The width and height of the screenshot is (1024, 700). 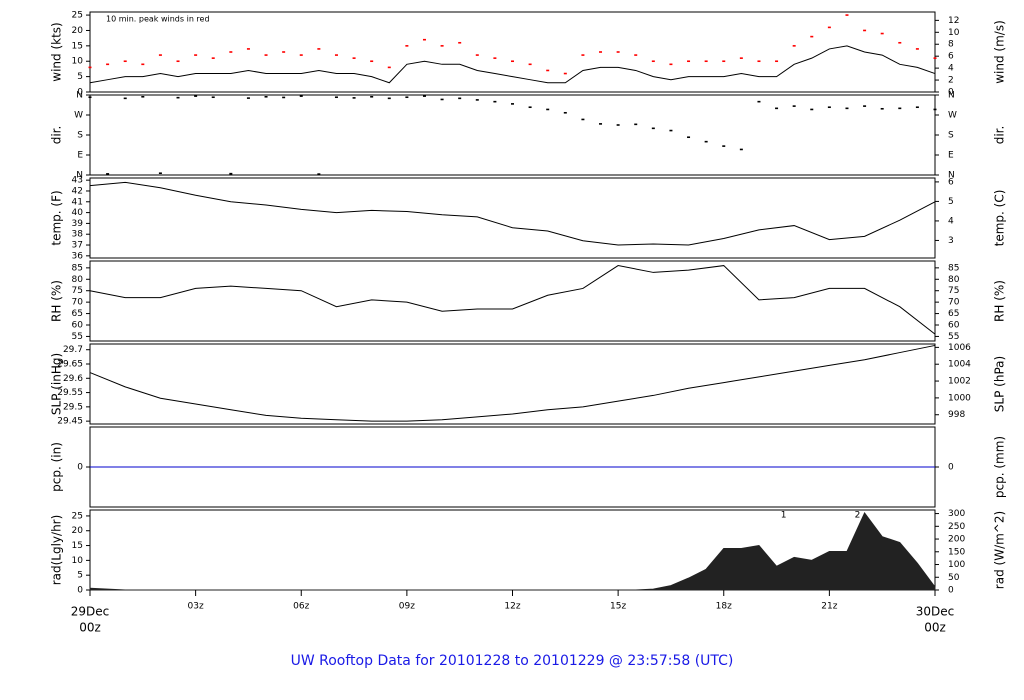 What do you see at coordinates (951, 45) in the screenshot?
I see `y2-tick-label: 8` at bounding box center [951, 45].